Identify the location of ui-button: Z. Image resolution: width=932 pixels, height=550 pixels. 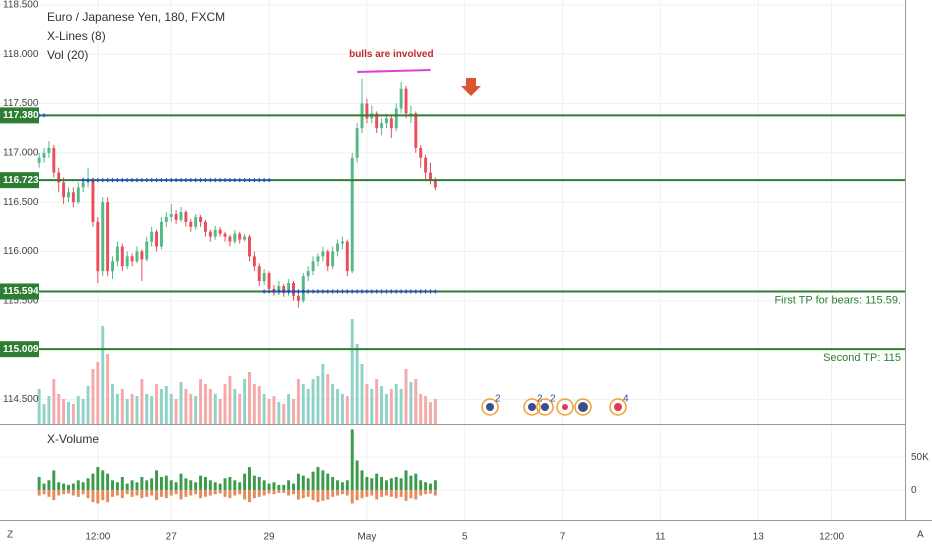
(10, 535).